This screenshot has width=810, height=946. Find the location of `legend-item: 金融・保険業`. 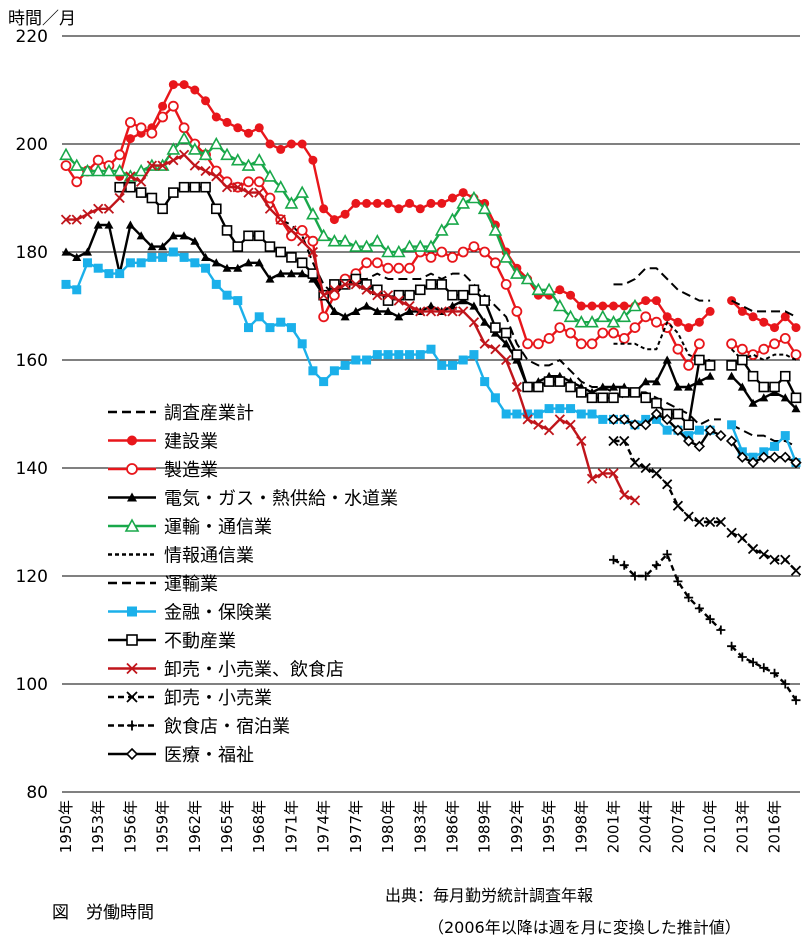

legend-item: 金融・保険業 is located at coordinates (190, 613).